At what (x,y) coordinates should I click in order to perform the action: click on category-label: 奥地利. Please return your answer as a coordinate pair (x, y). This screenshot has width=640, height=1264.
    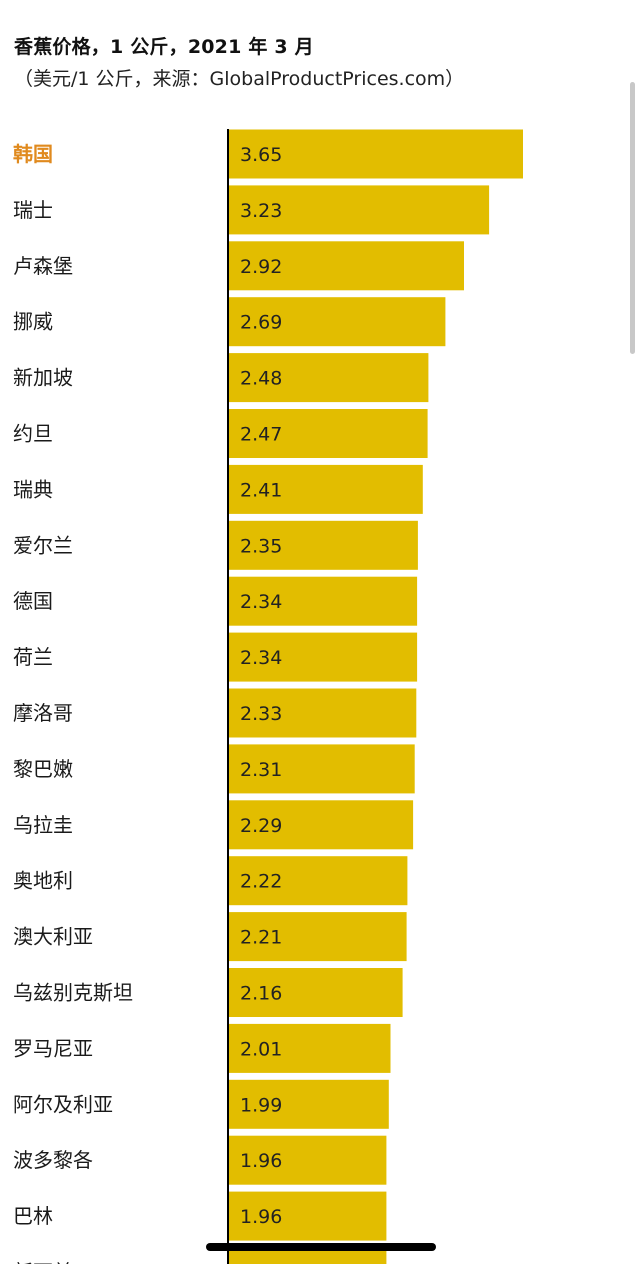
    Looking at the image, I should click on (43, 881).